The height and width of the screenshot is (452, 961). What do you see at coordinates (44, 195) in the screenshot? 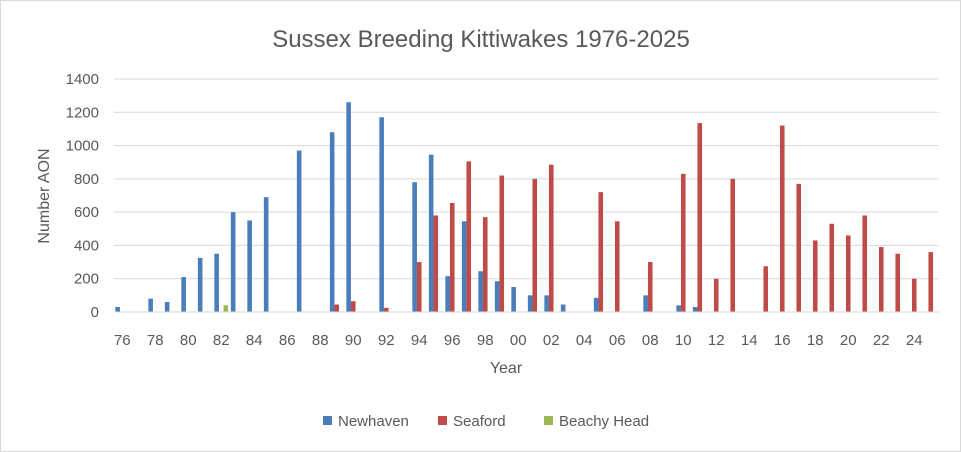
I see `y-axis-label: Number AON` at bounding box center [44, 195].